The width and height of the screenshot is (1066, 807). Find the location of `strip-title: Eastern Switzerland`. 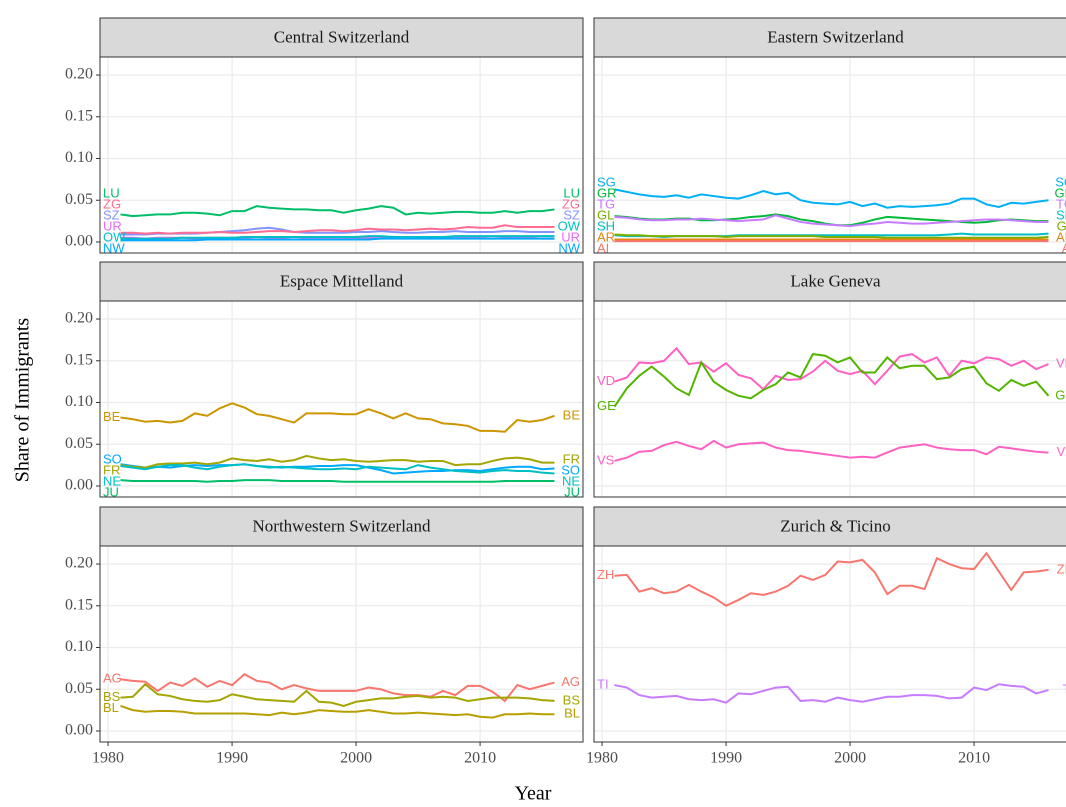

strip-title: Eastern Switzerland is located at coordinates (835, 36).